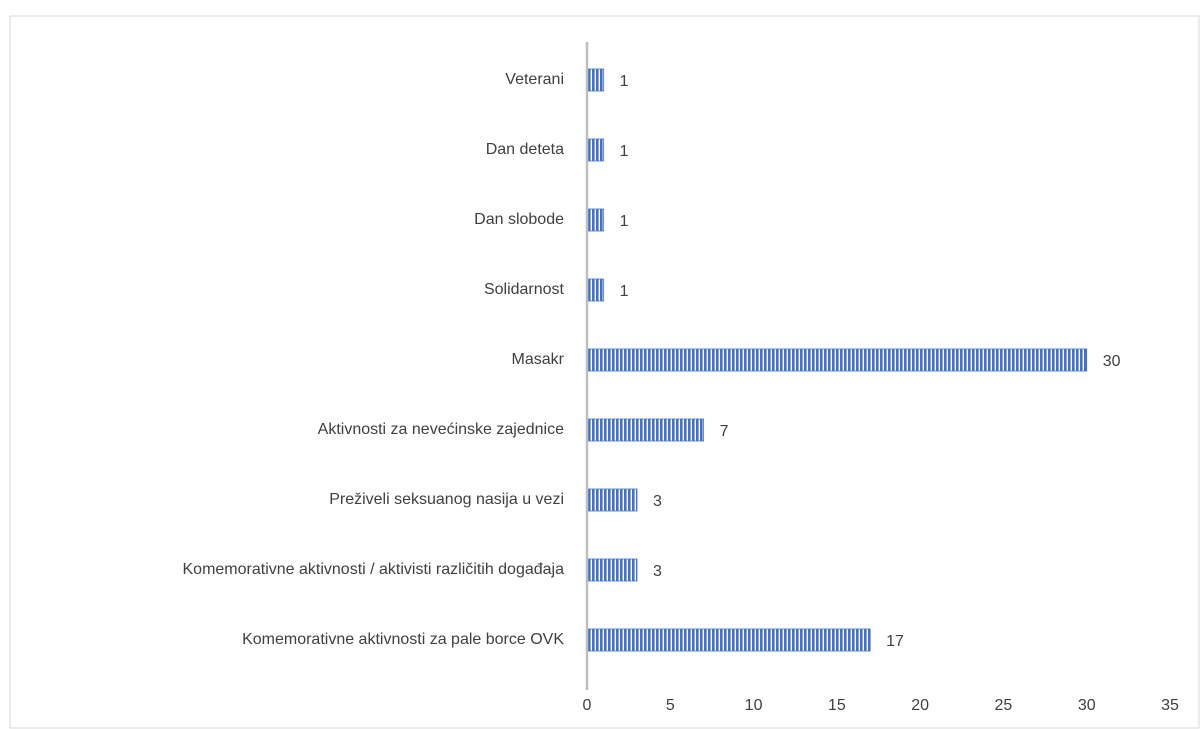 This screenshot has width=1200, height=729. I want to click on x-tick-label: 0, so click(587, 705).